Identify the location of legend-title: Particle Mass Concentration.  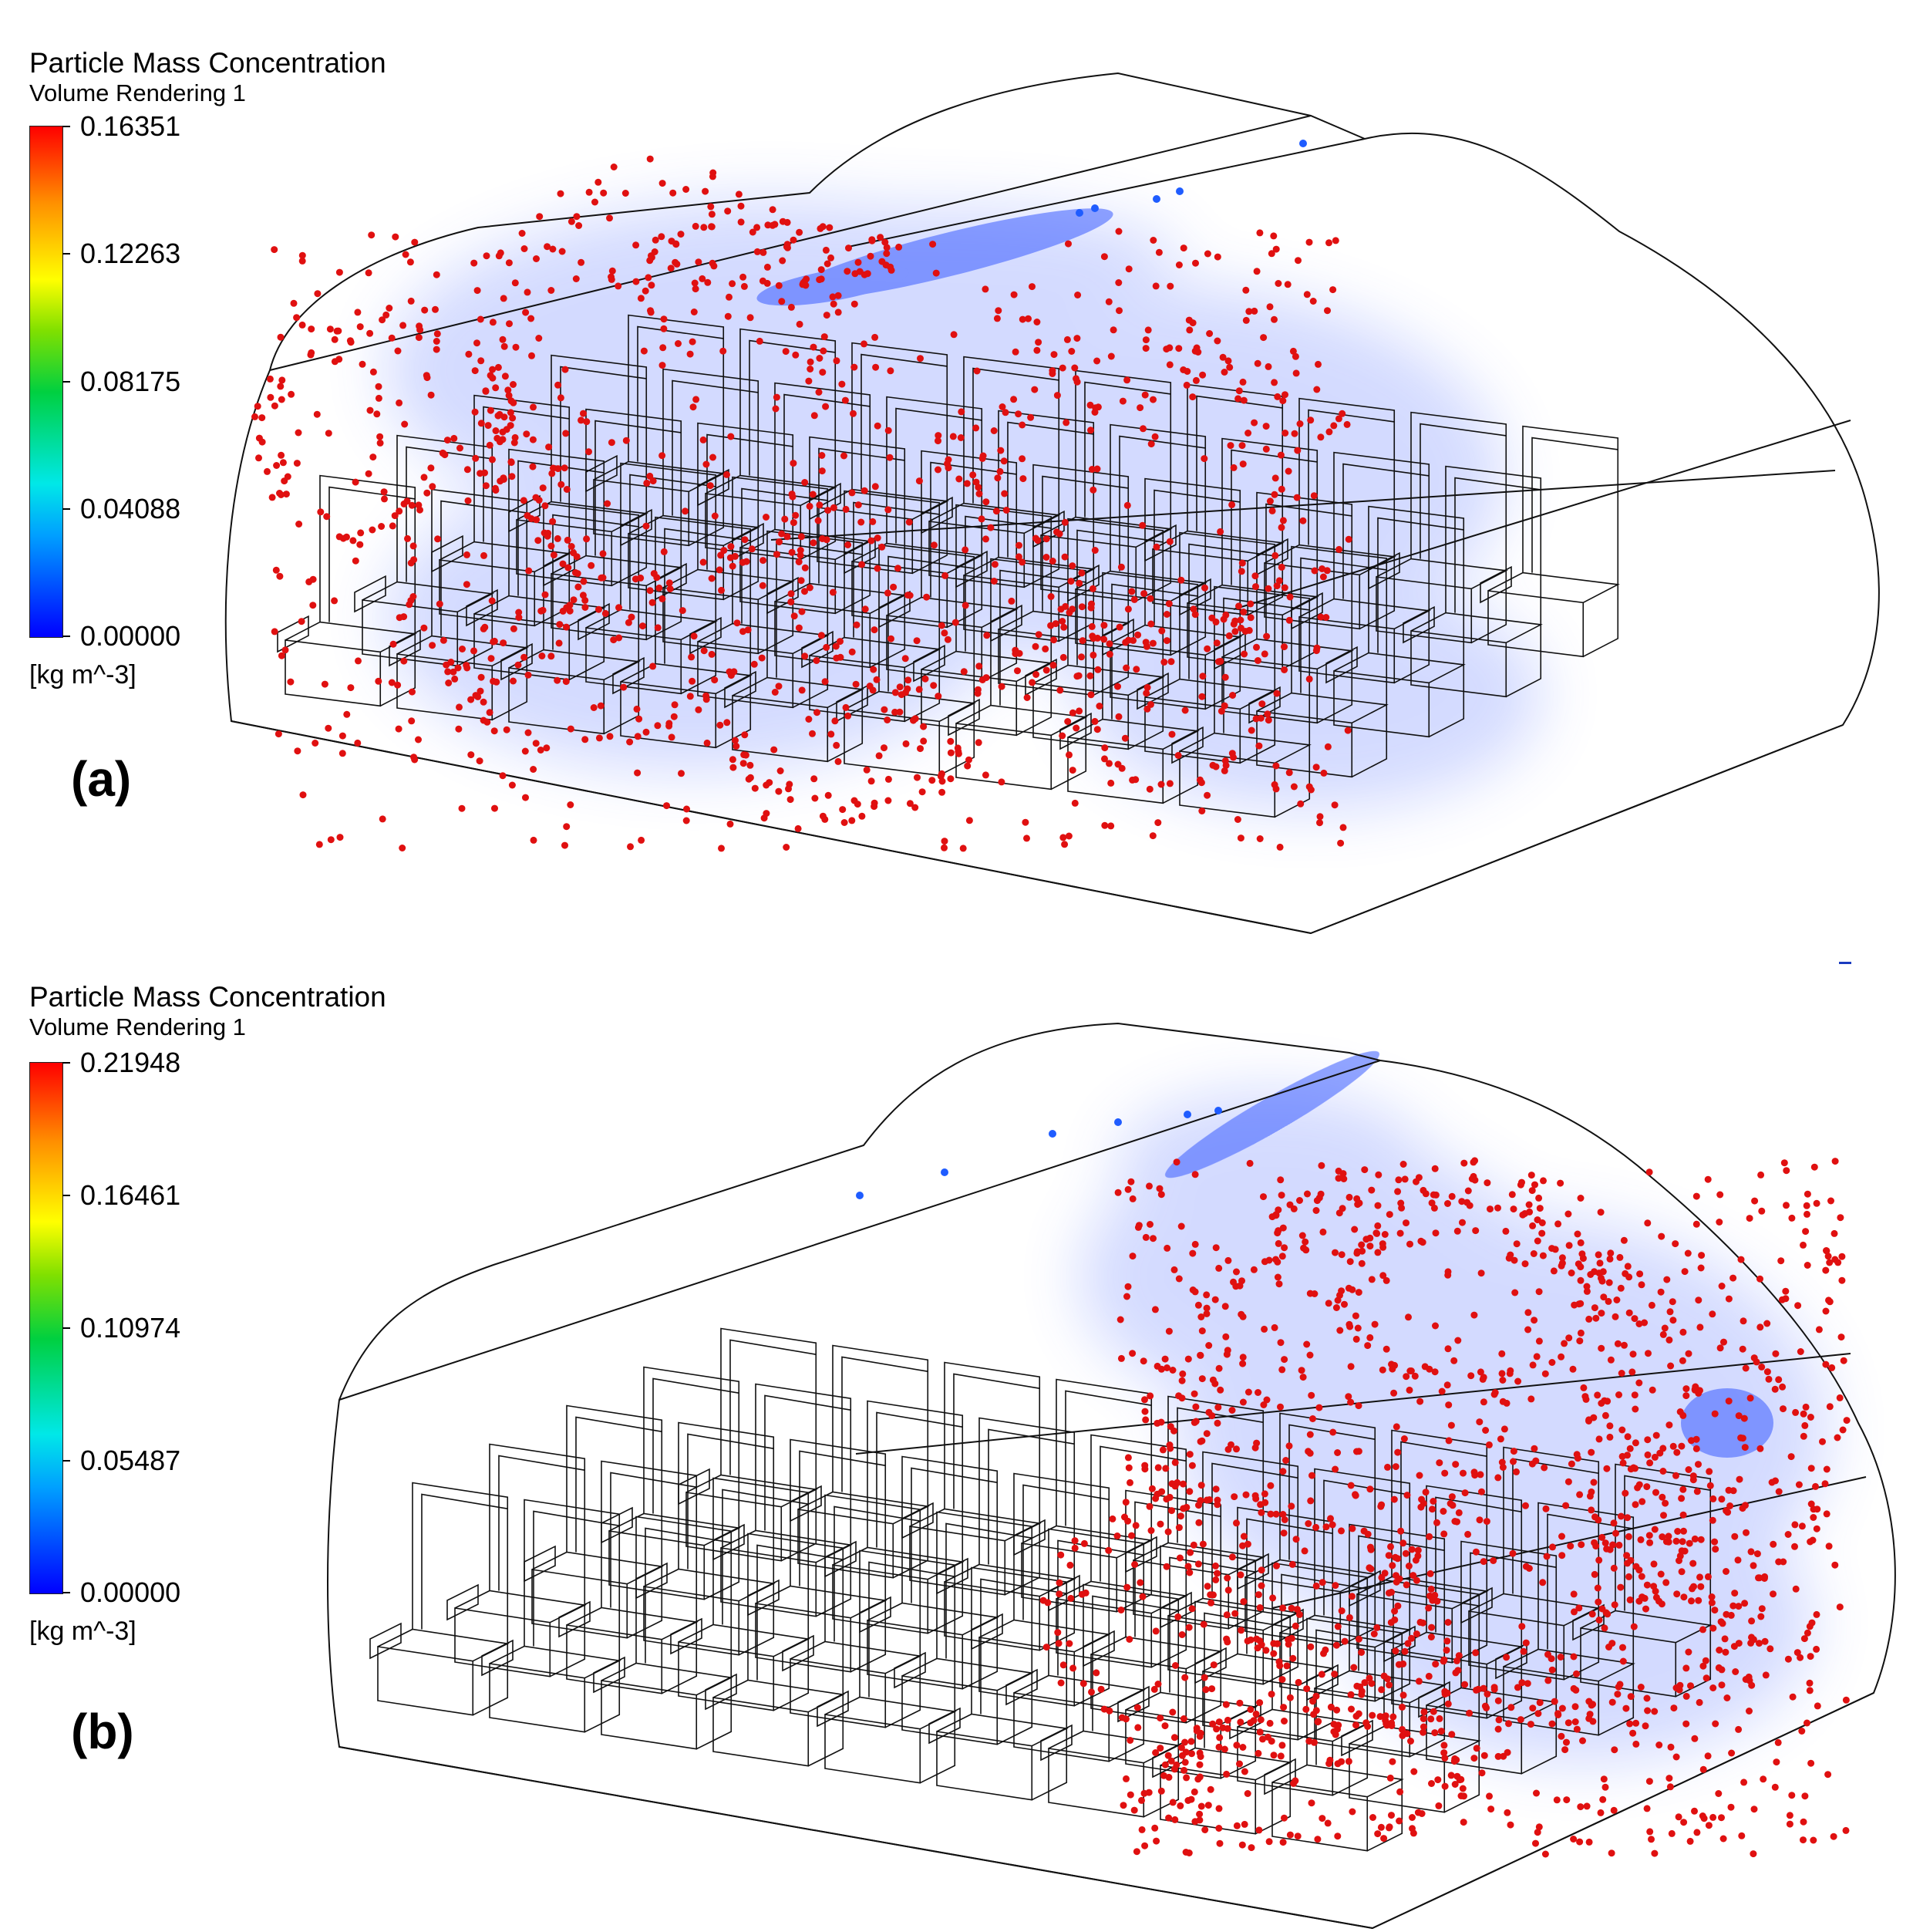
(207, 63).